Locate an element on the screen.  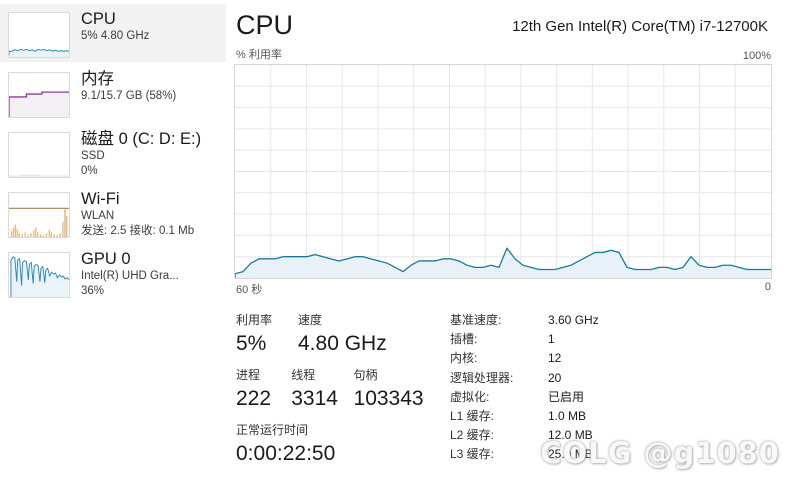
sidebar-item-gpu-text: GPU 0 Intel(R) UHD Gra... 36% is located at coordinates (130, 273).